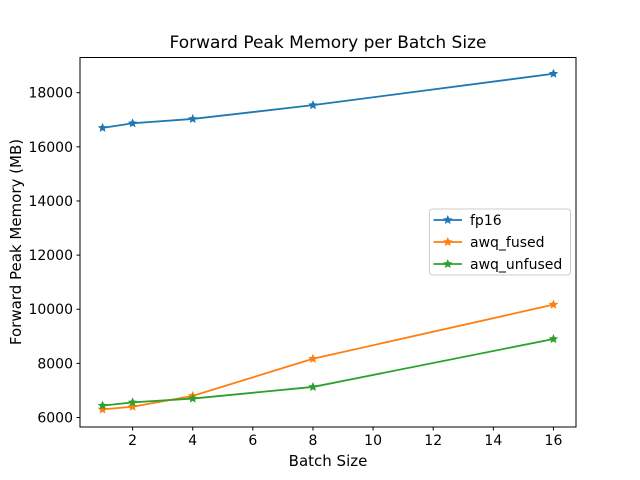  Describe the element at coordinates (16, 242) in the screenshot. I see `y-axis-label: Forward Peak Memory (MB)` at that location.